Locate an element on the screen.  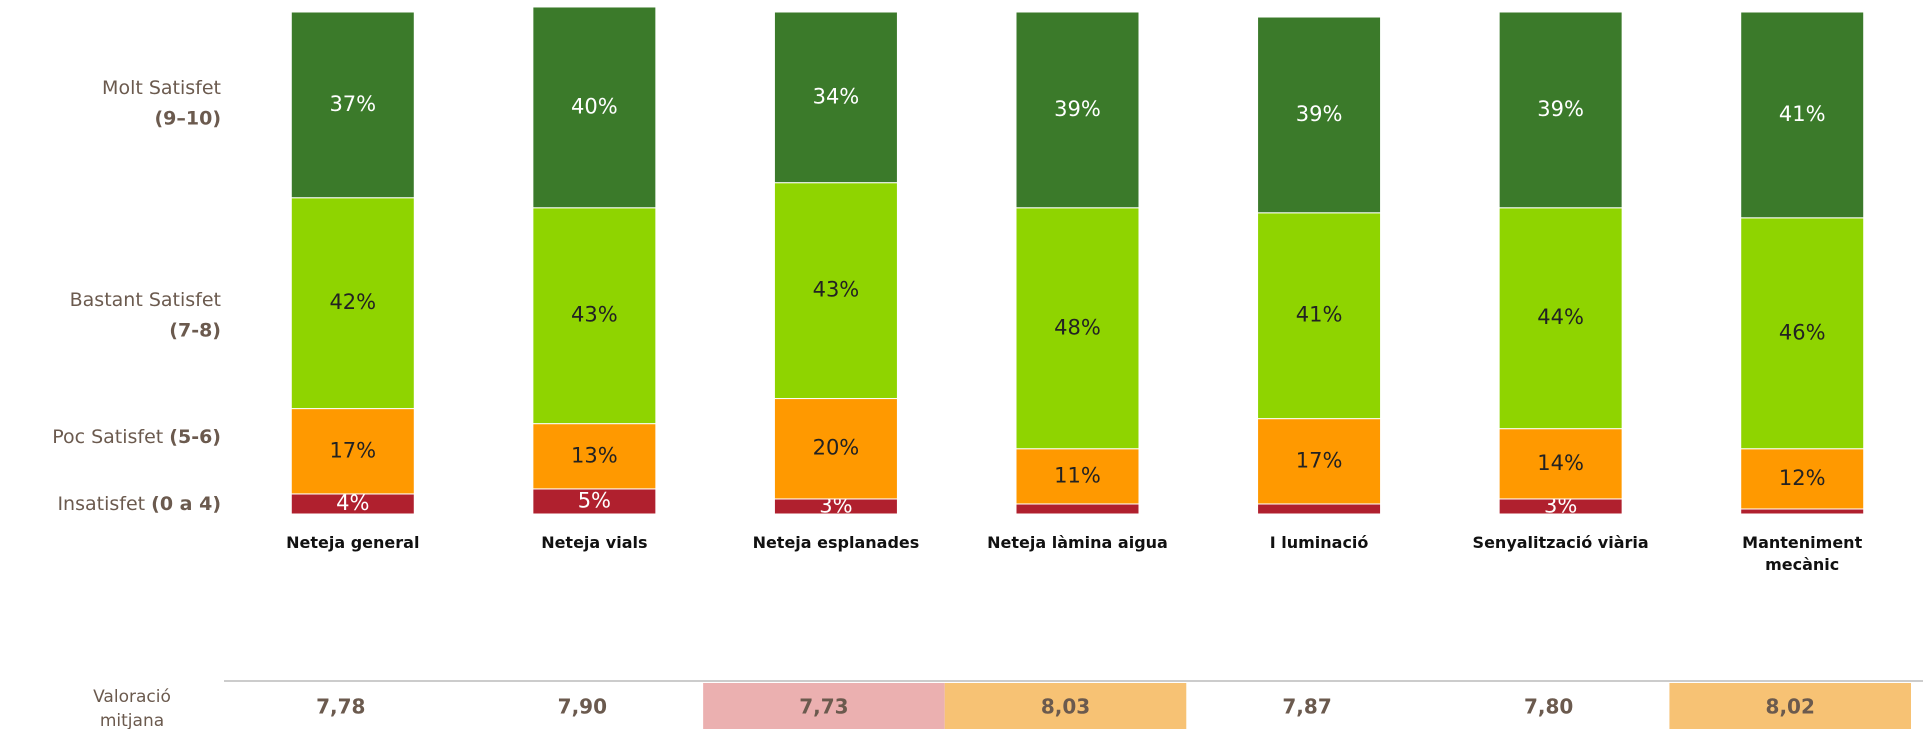
x-tick-label: Neteja vials is located at coordinates (594, 542).